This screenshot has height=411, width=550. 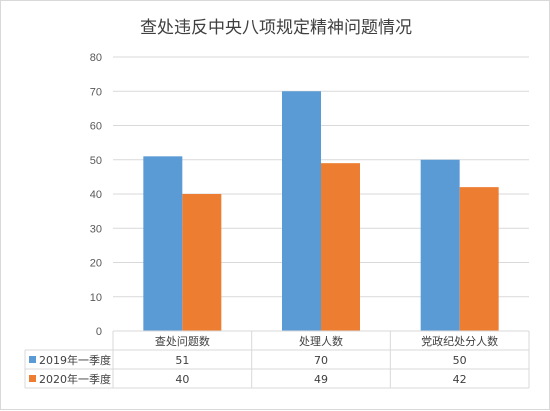 What do you see at coordinates (182, 379) in the screenshot?
I see `data-label: 40` at bounding box center [182, 379].